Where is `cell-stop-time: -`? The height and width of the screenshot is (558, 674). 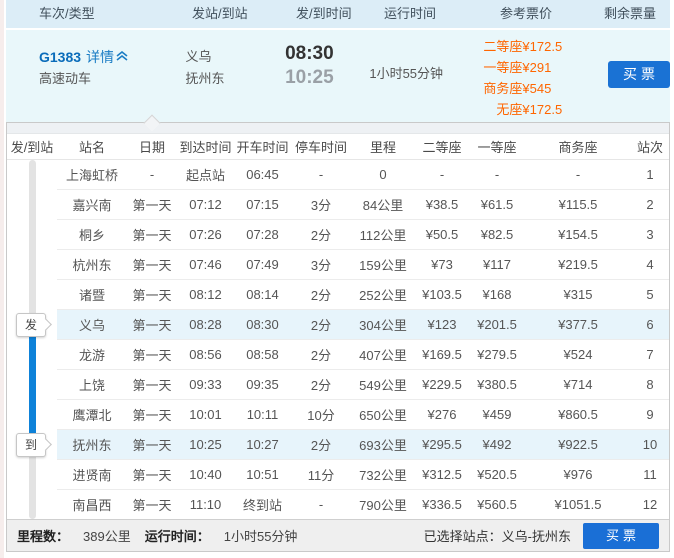 cell-stop-time: - is located at coordinates (321, 174).